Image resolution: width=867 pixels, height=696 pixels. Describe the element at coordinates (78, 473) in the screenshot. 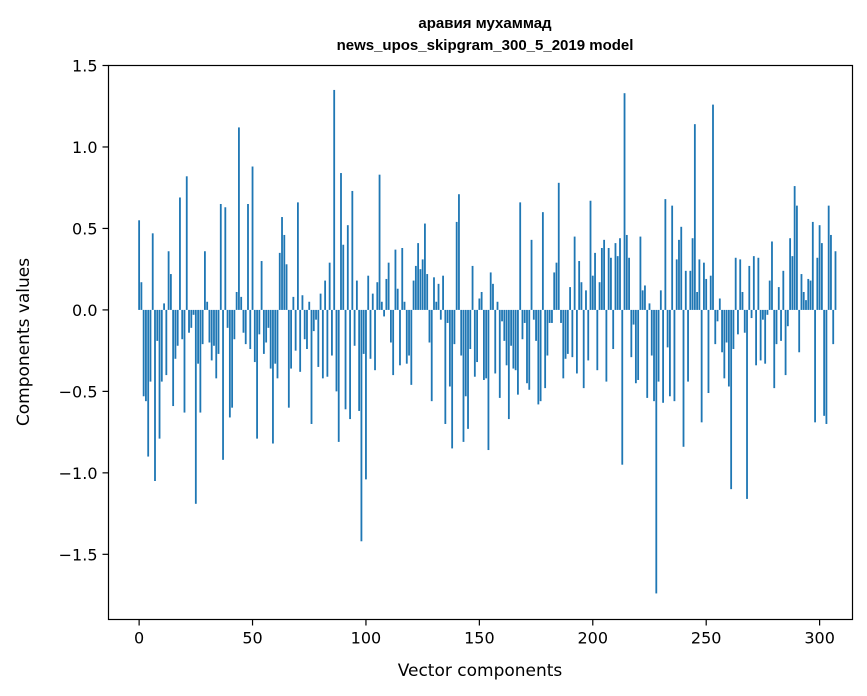

I see `y-tick-label-1: −1.0` at that location.